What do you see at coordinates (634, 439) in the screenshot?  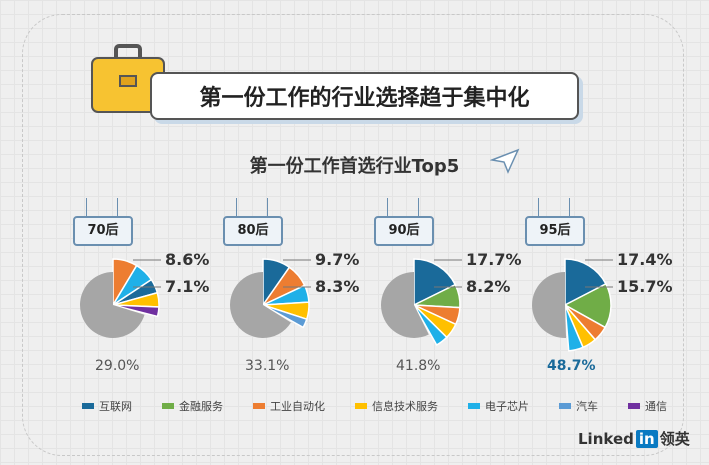 I see `linkedin-logo: Linked in 领英` at bounding box center [634, 439].